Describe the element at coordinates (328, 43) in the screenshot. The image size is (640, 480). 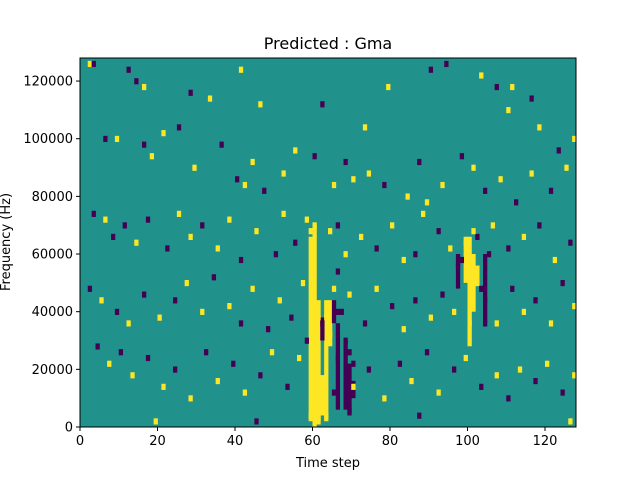
I see `chart-title: Predicted : Gma` at that location.